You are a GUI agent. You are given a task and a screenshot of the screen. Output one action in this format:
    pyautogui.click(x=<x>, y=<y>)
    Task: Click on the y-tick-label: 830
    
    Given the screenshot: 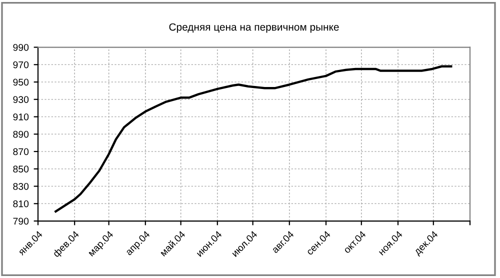 What is the action you would take?
    pyautogui.click(x=21, y=186)
    